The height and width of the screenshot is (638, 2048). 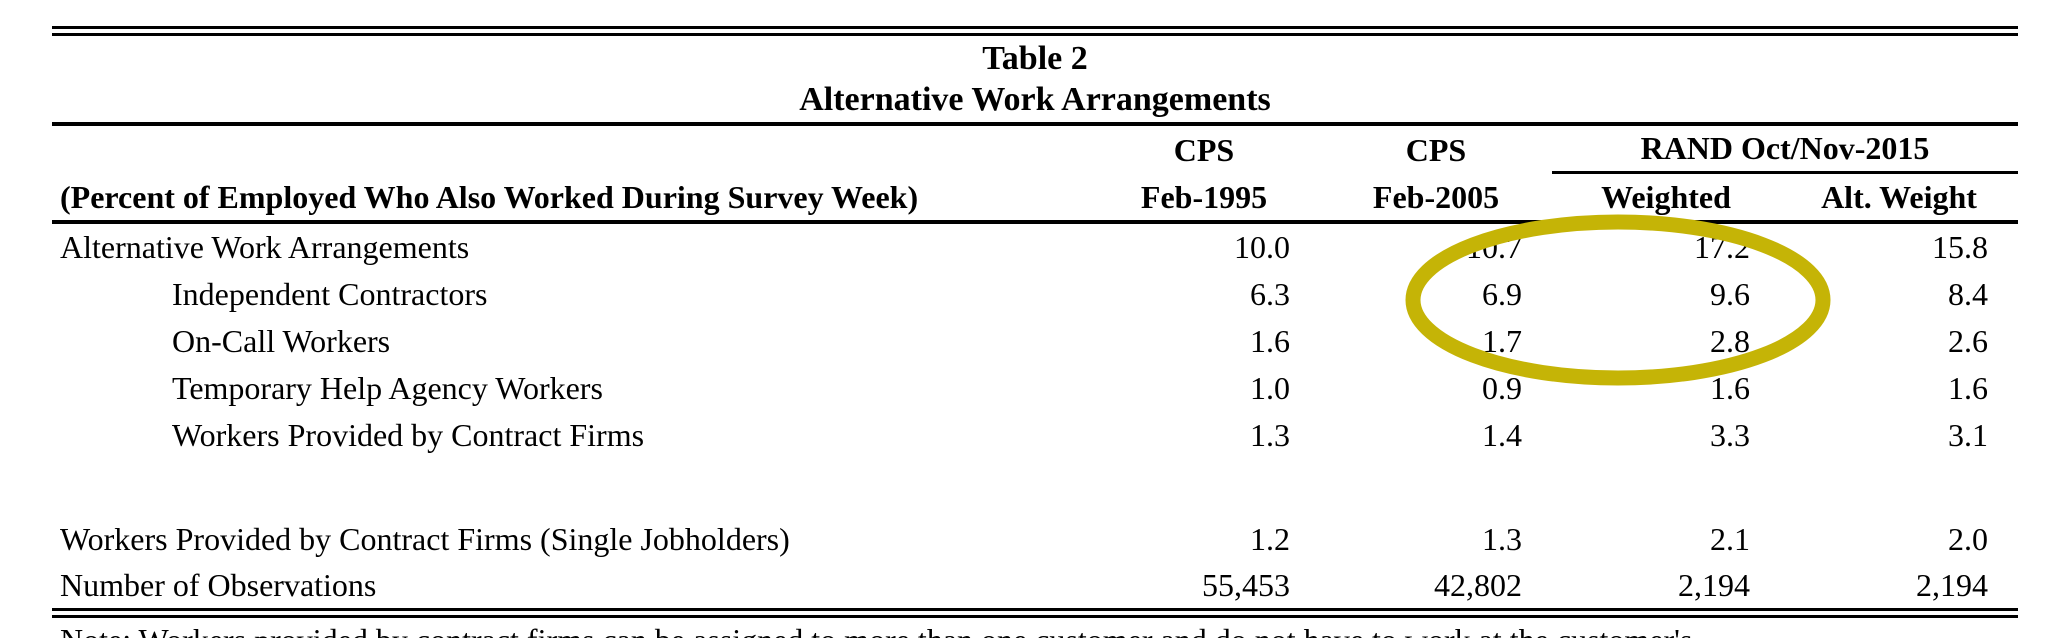 What do you see at coordinates (1730, 341) in the screenshot?
I see `row-value: 2.8` at bounding box center [1730, 341].